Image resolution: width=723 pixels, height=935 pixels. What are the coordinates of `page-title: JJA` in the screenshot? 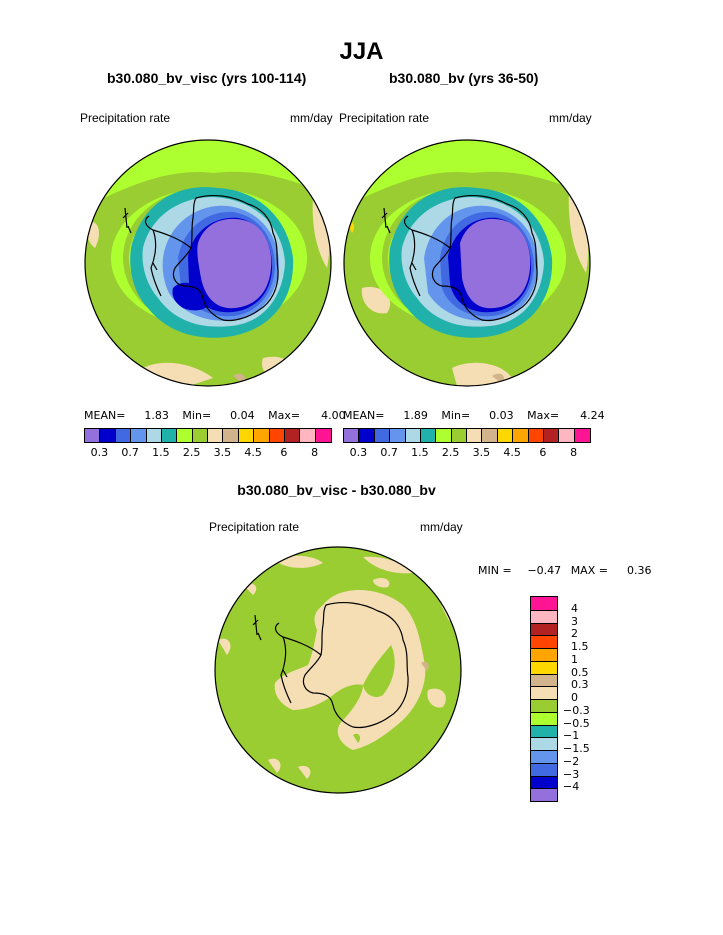 It's located at (361, 51).